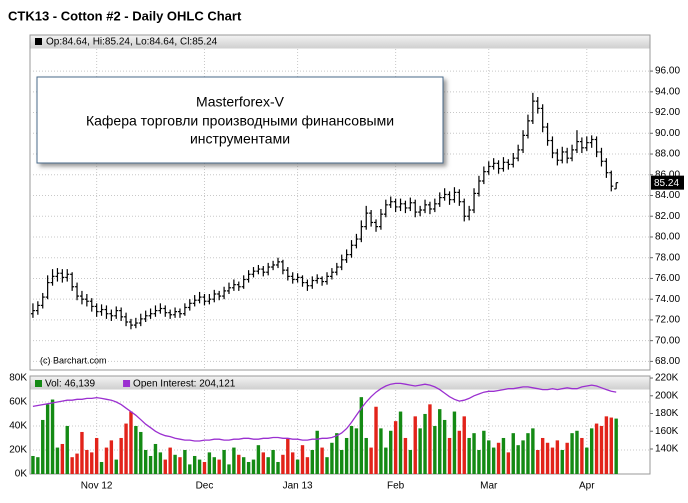 The height and width of the screenshot is (503, 688). I want to click on last-price-label: 85.24, so click(666, 183).